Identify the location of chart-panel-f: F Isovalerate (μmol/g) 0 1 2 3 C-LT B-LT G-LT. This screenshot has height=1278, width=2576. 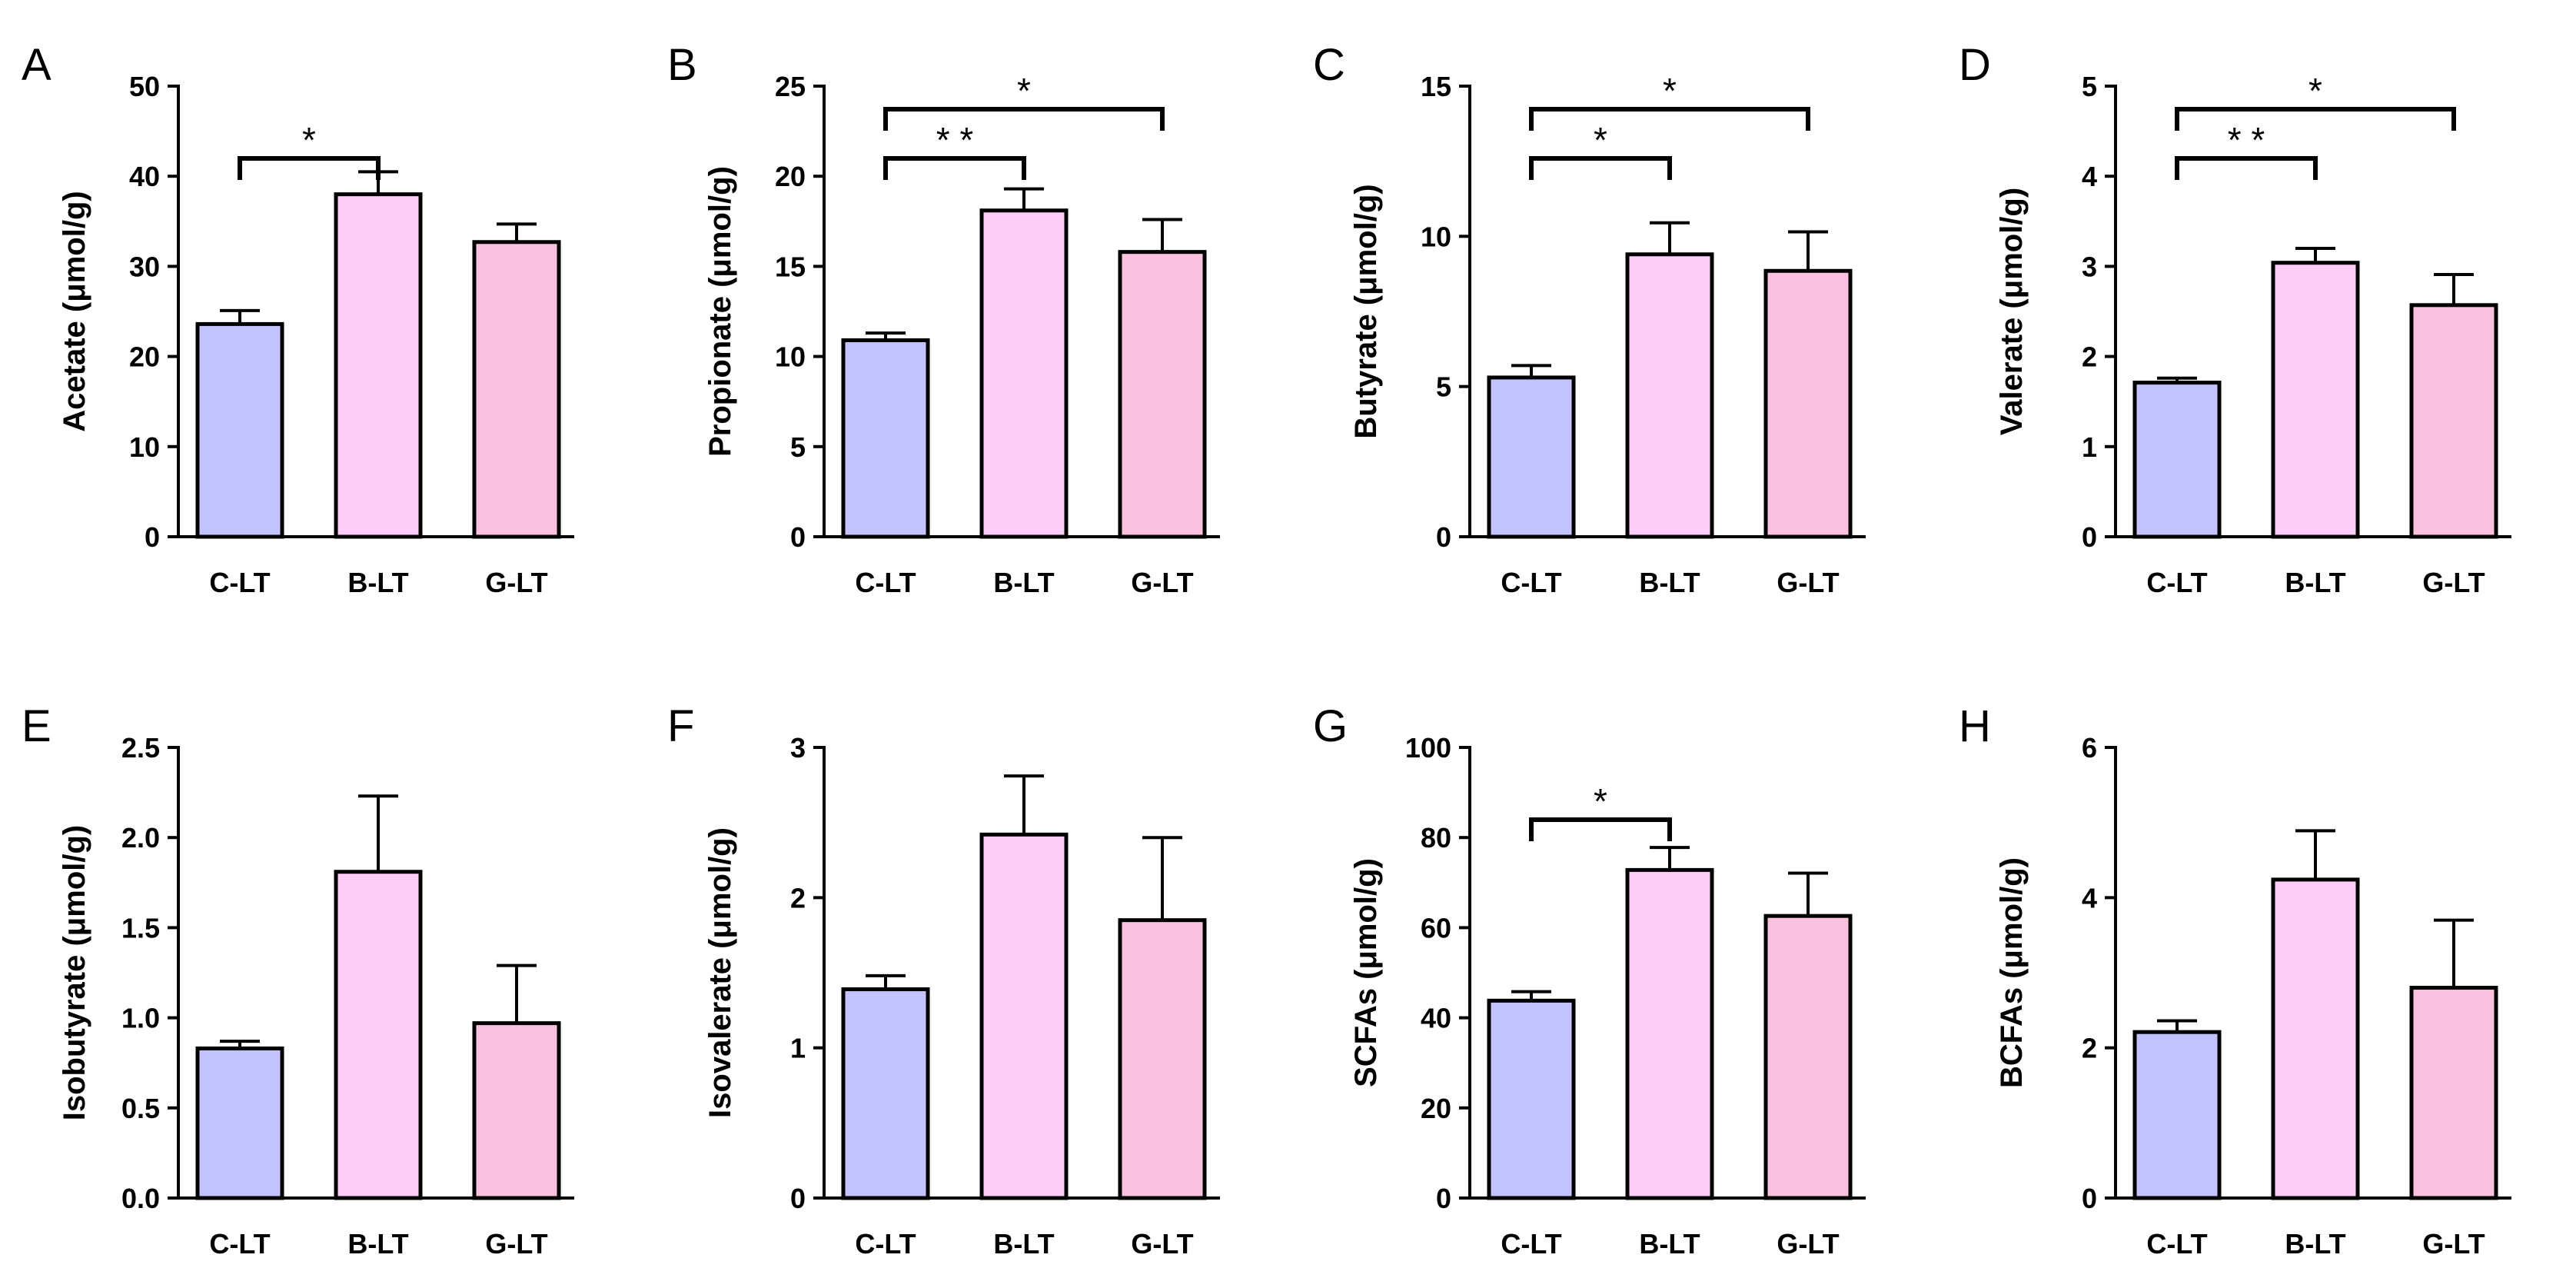
(943, 980).